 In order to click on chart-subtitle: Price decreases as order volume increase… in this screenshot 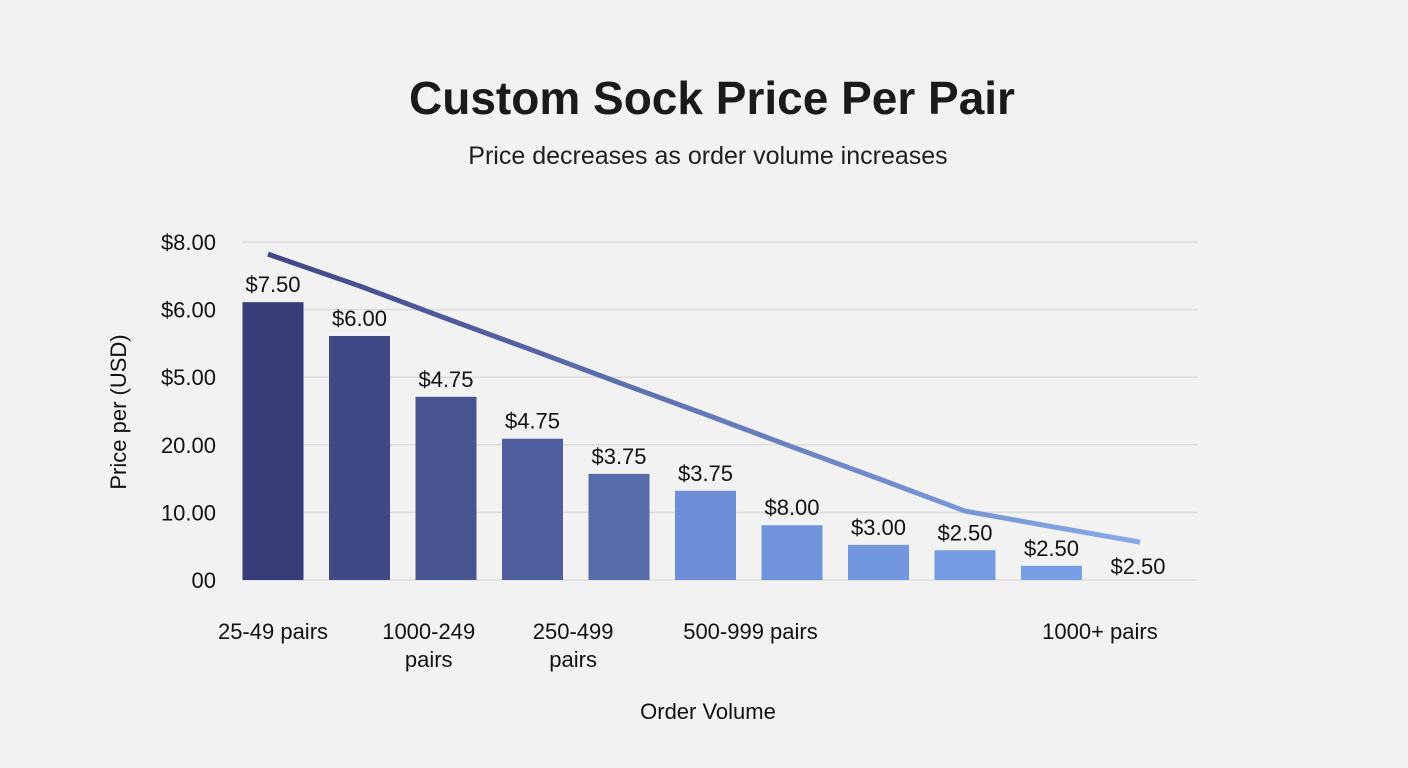, I will do `click(707, 156)`.